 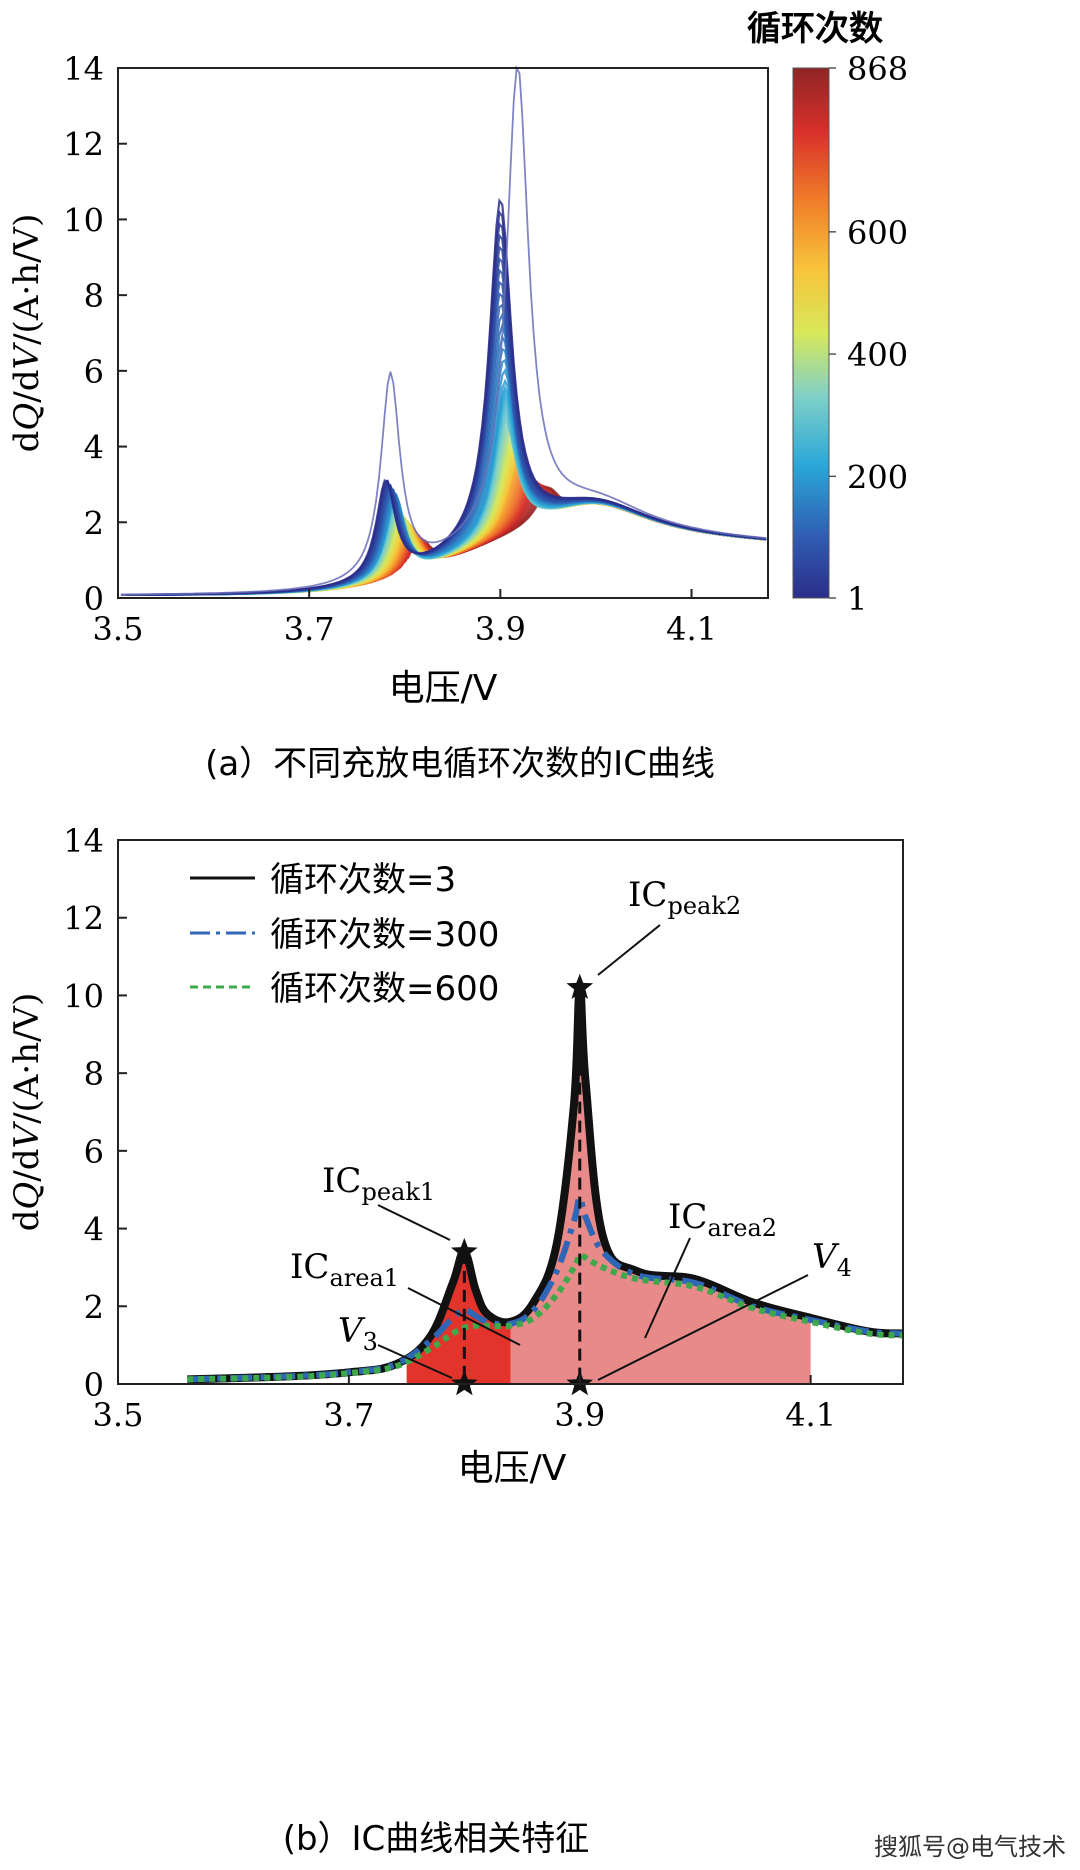 I want to click on a-ytick-label: 10, so click(x=83, y=220).